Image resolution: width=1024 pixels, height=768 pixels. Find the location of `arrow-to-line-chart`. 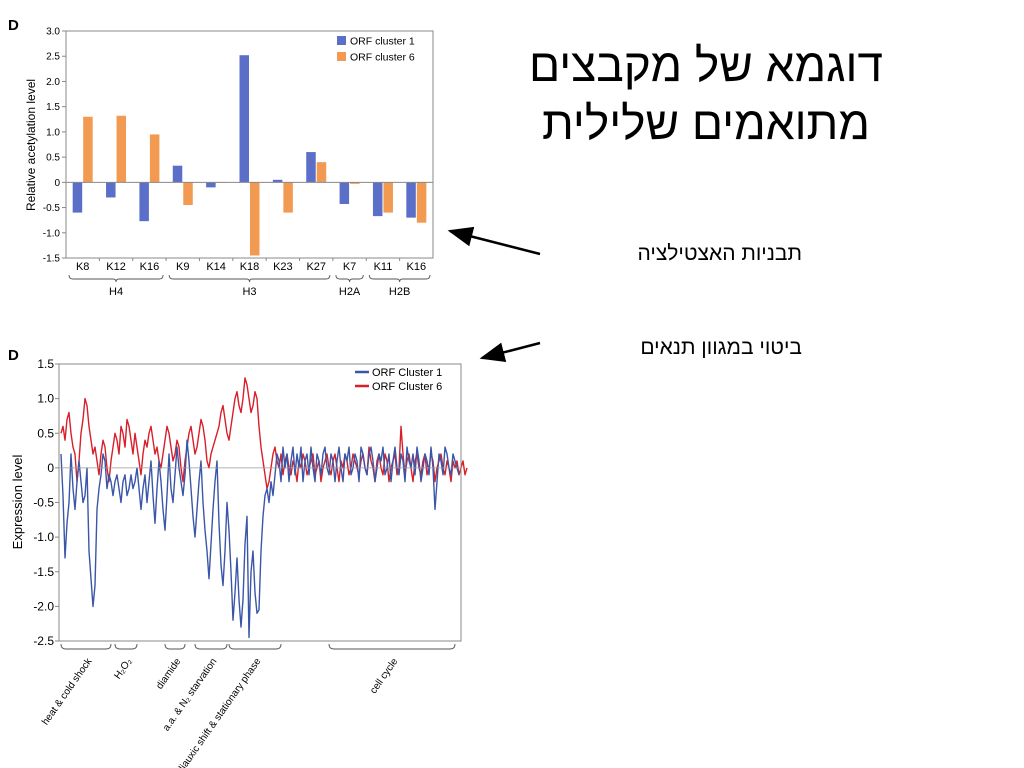

arrow-to-line-chart is located at coordinates (510, 352).